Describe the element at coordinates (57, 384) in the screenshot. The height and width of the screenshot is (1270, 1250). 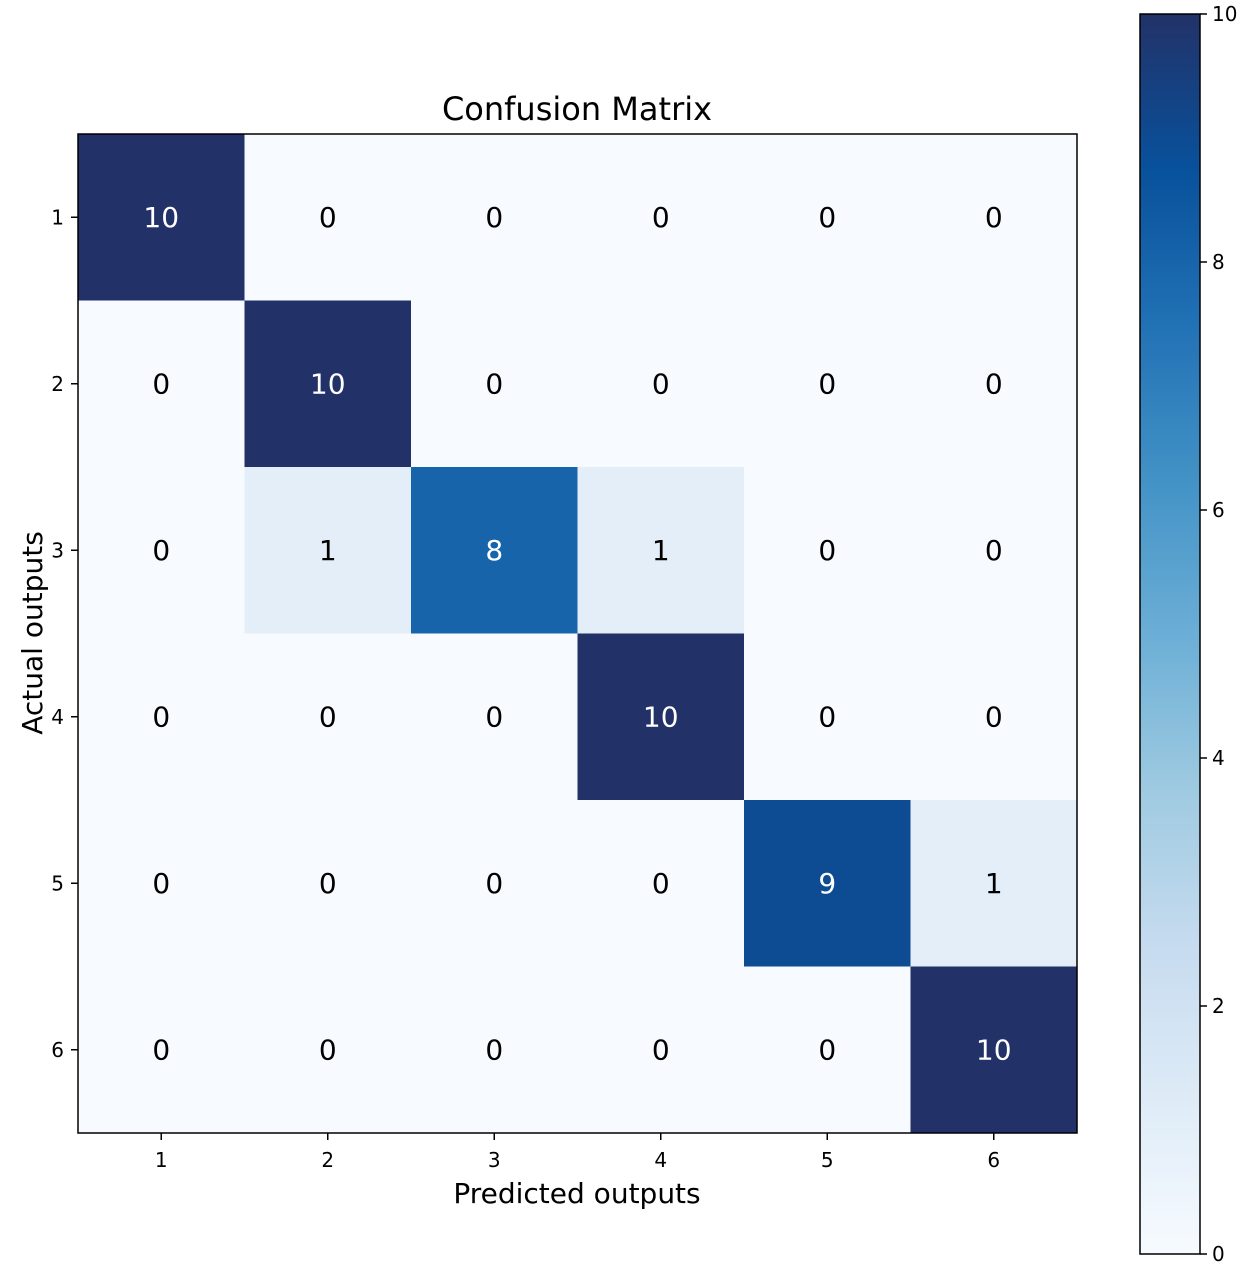
I see `y-tick-label: 2` at that location.